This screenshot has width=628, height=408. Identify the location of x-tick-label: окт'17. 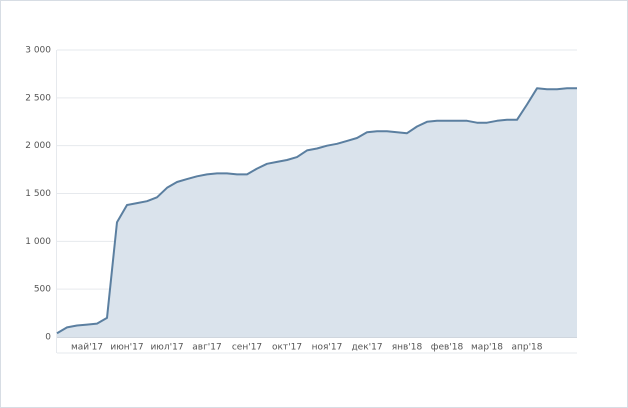
(287, 348).